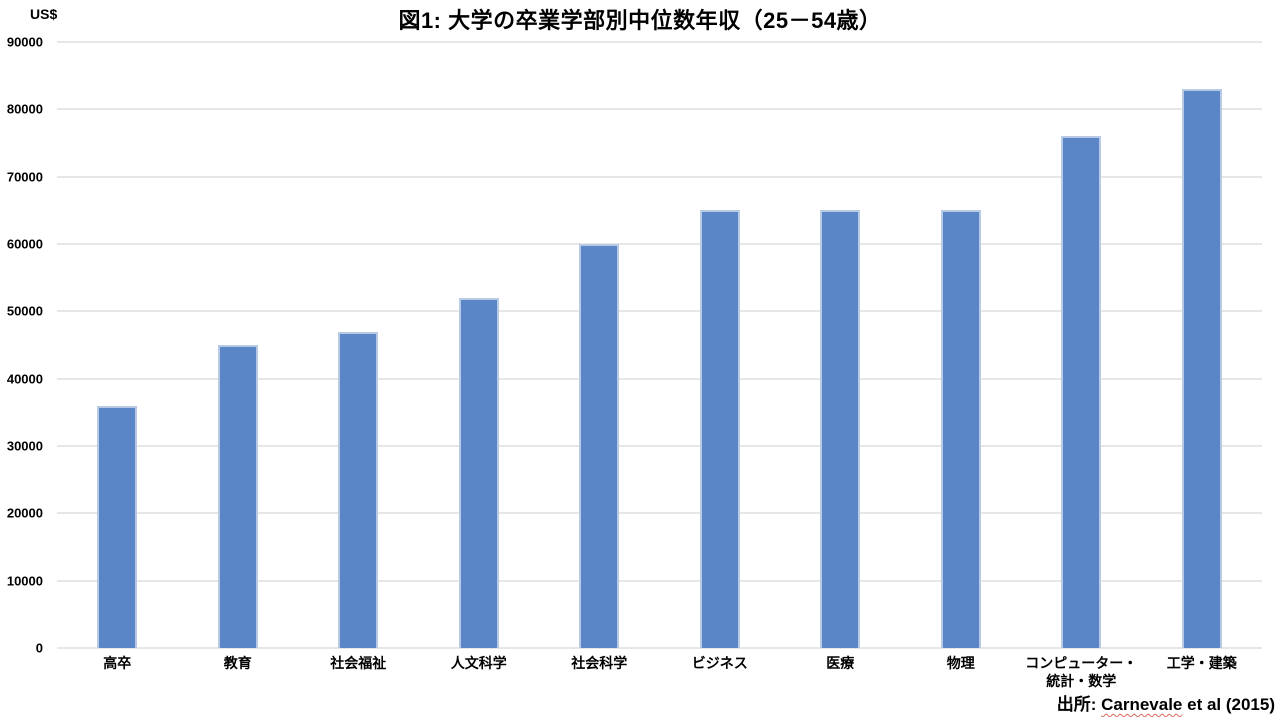 The width and height of the screenshot is (1280, 717). What do you see at coordinates (24, 379) in the screenshot?
I see `y-tick-label: 40000` at bounding box center [24, 379].